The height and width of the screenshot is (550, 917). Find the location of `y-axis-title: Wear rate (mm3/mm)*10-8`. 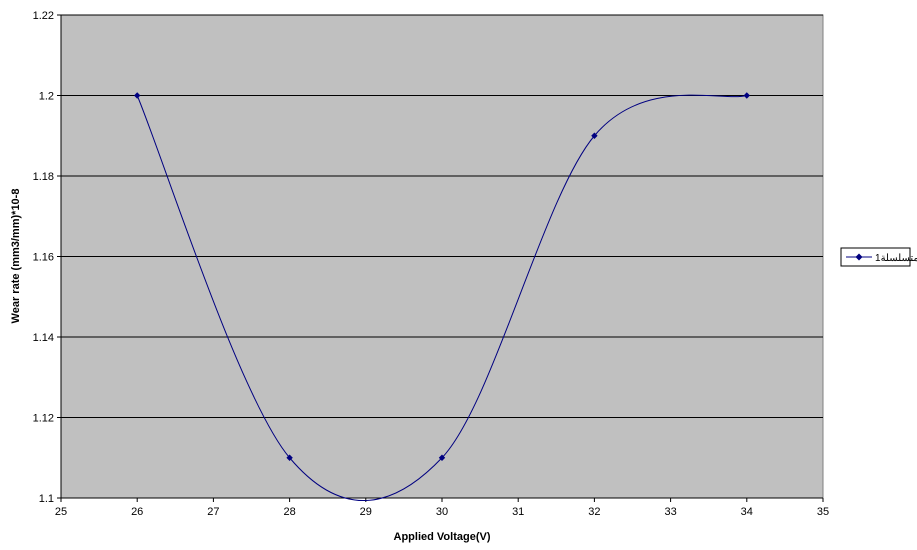

y-axis-title: Wear rate (mm3/mm)*10-8 is located at coordinates (16, 256).